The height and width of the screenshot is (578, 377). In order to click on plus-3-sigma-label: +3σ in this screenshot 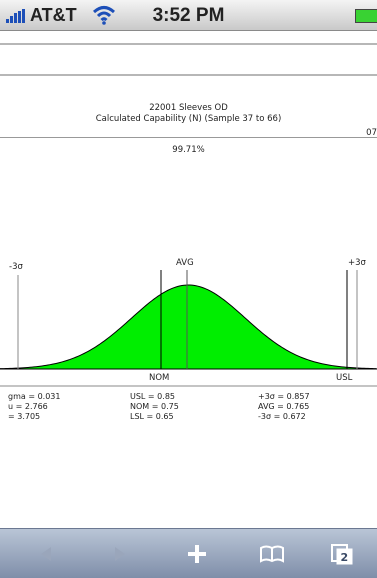, I will do `click(357, 263)`.